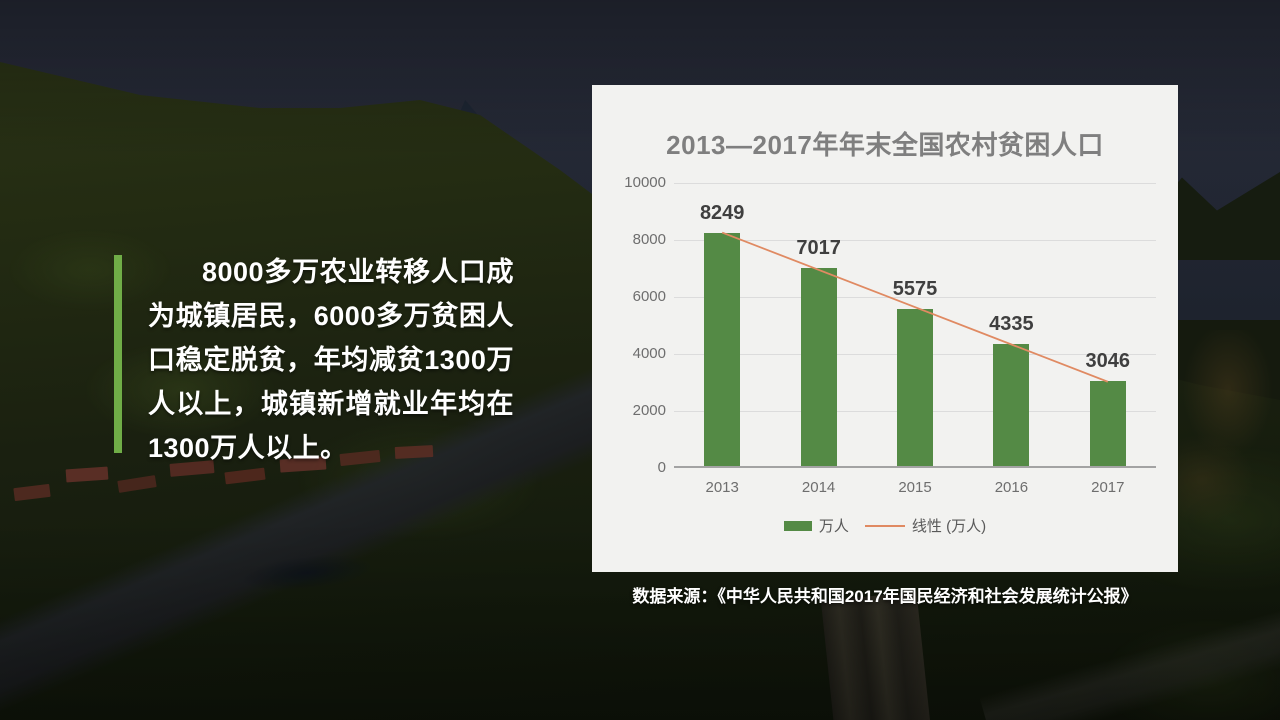 The width and height of the screenshot is (1280, 720). I want to click on y-tick-label: 0, so click(661, 467).